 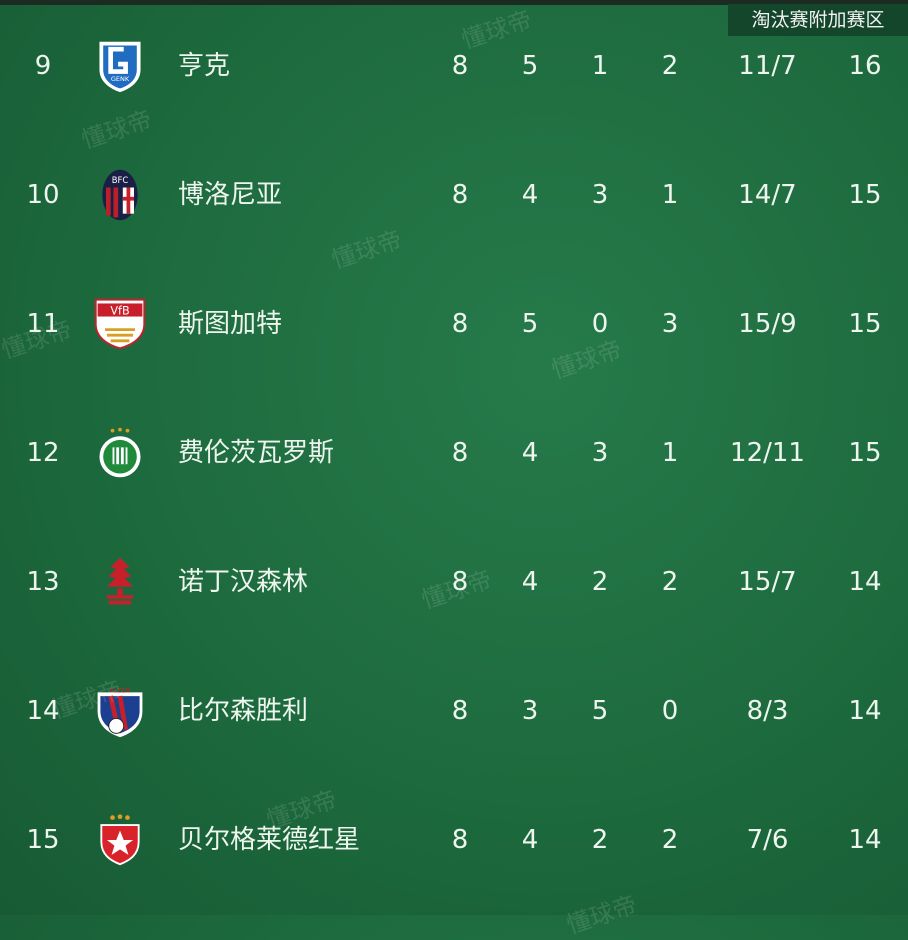 I want to click on goals-cell: 8/3, so click(x=767, y=711).